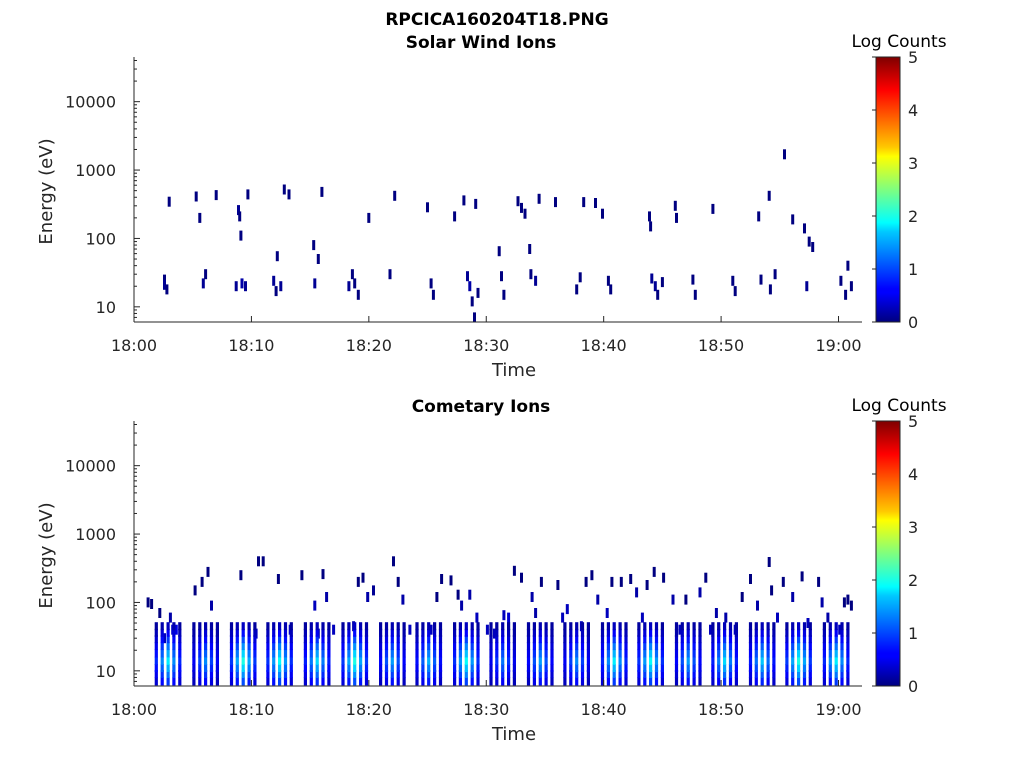 Image resolution: width=1024 pixels, height=768 pixels. What do you see at coordinates (502, 654) in the screenshot?
I see `burst-group` at bounding box center [502, 654].